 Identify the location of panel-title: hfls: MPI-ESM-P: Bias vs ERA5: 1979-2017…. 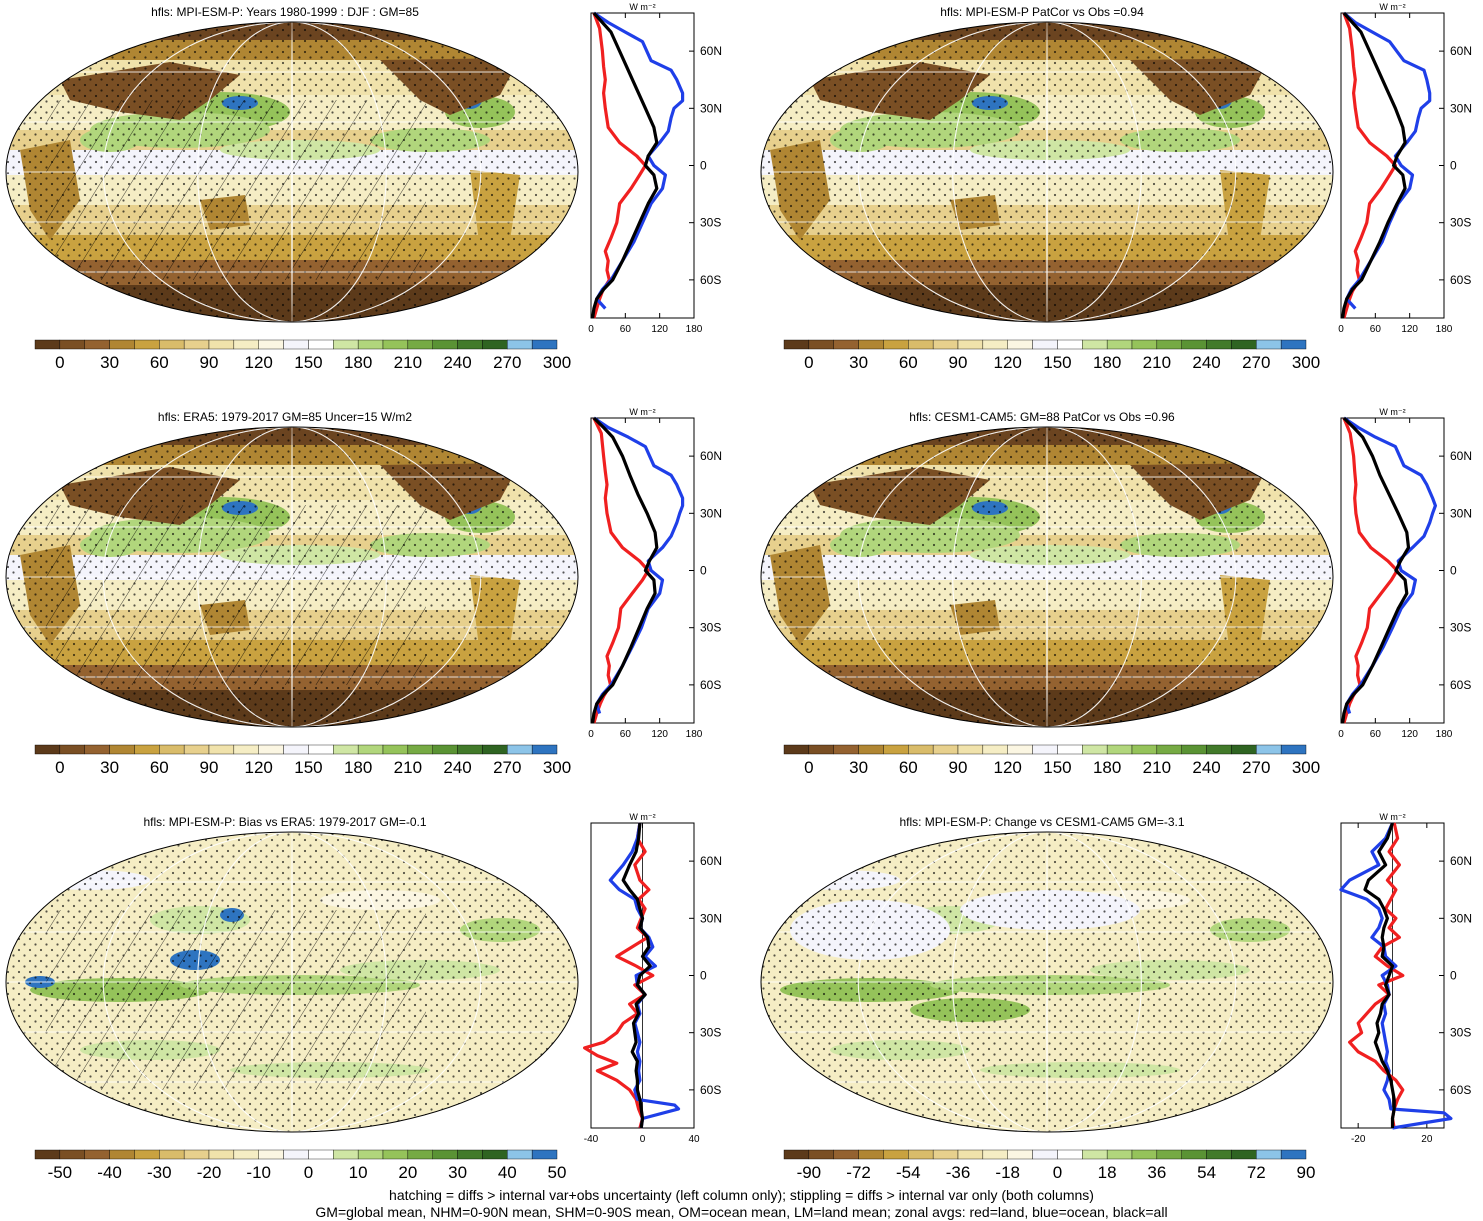
(284, 822).